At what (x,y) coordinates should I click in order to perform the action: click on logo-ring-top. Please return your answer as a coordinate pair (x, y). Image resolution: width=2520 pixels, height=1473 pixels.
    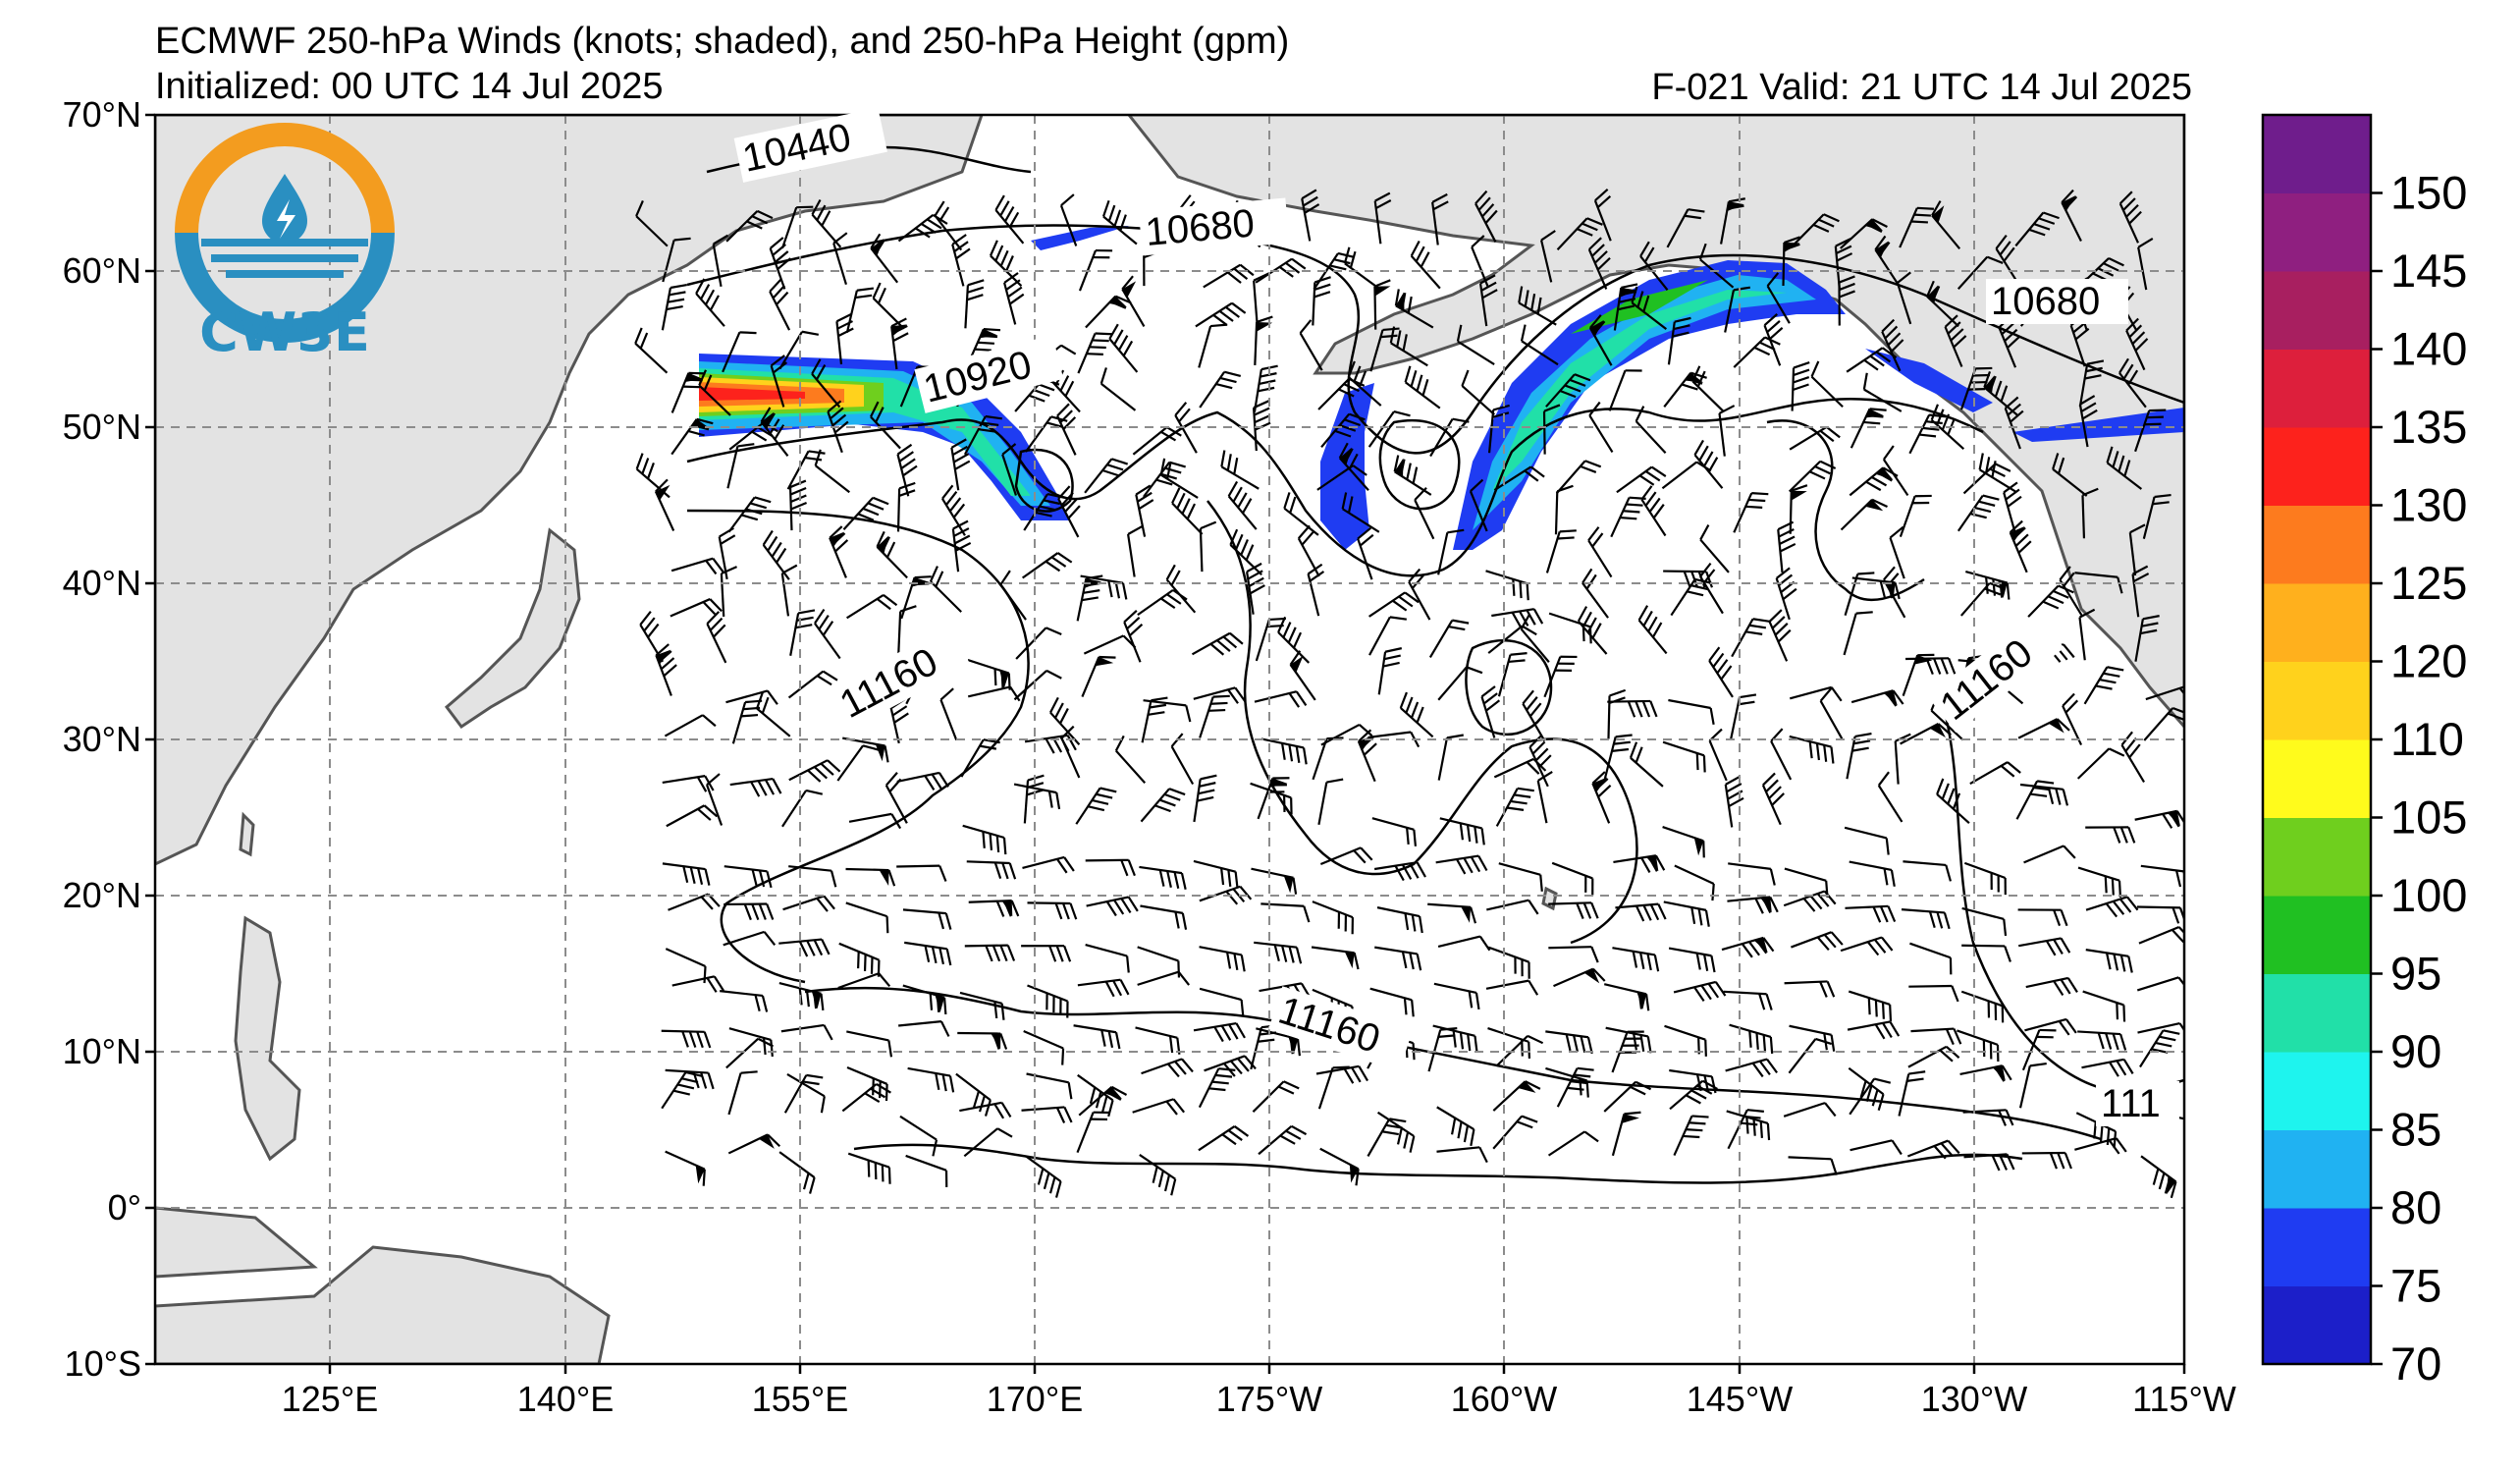
    Looking at the image, I should click on (285, 178).